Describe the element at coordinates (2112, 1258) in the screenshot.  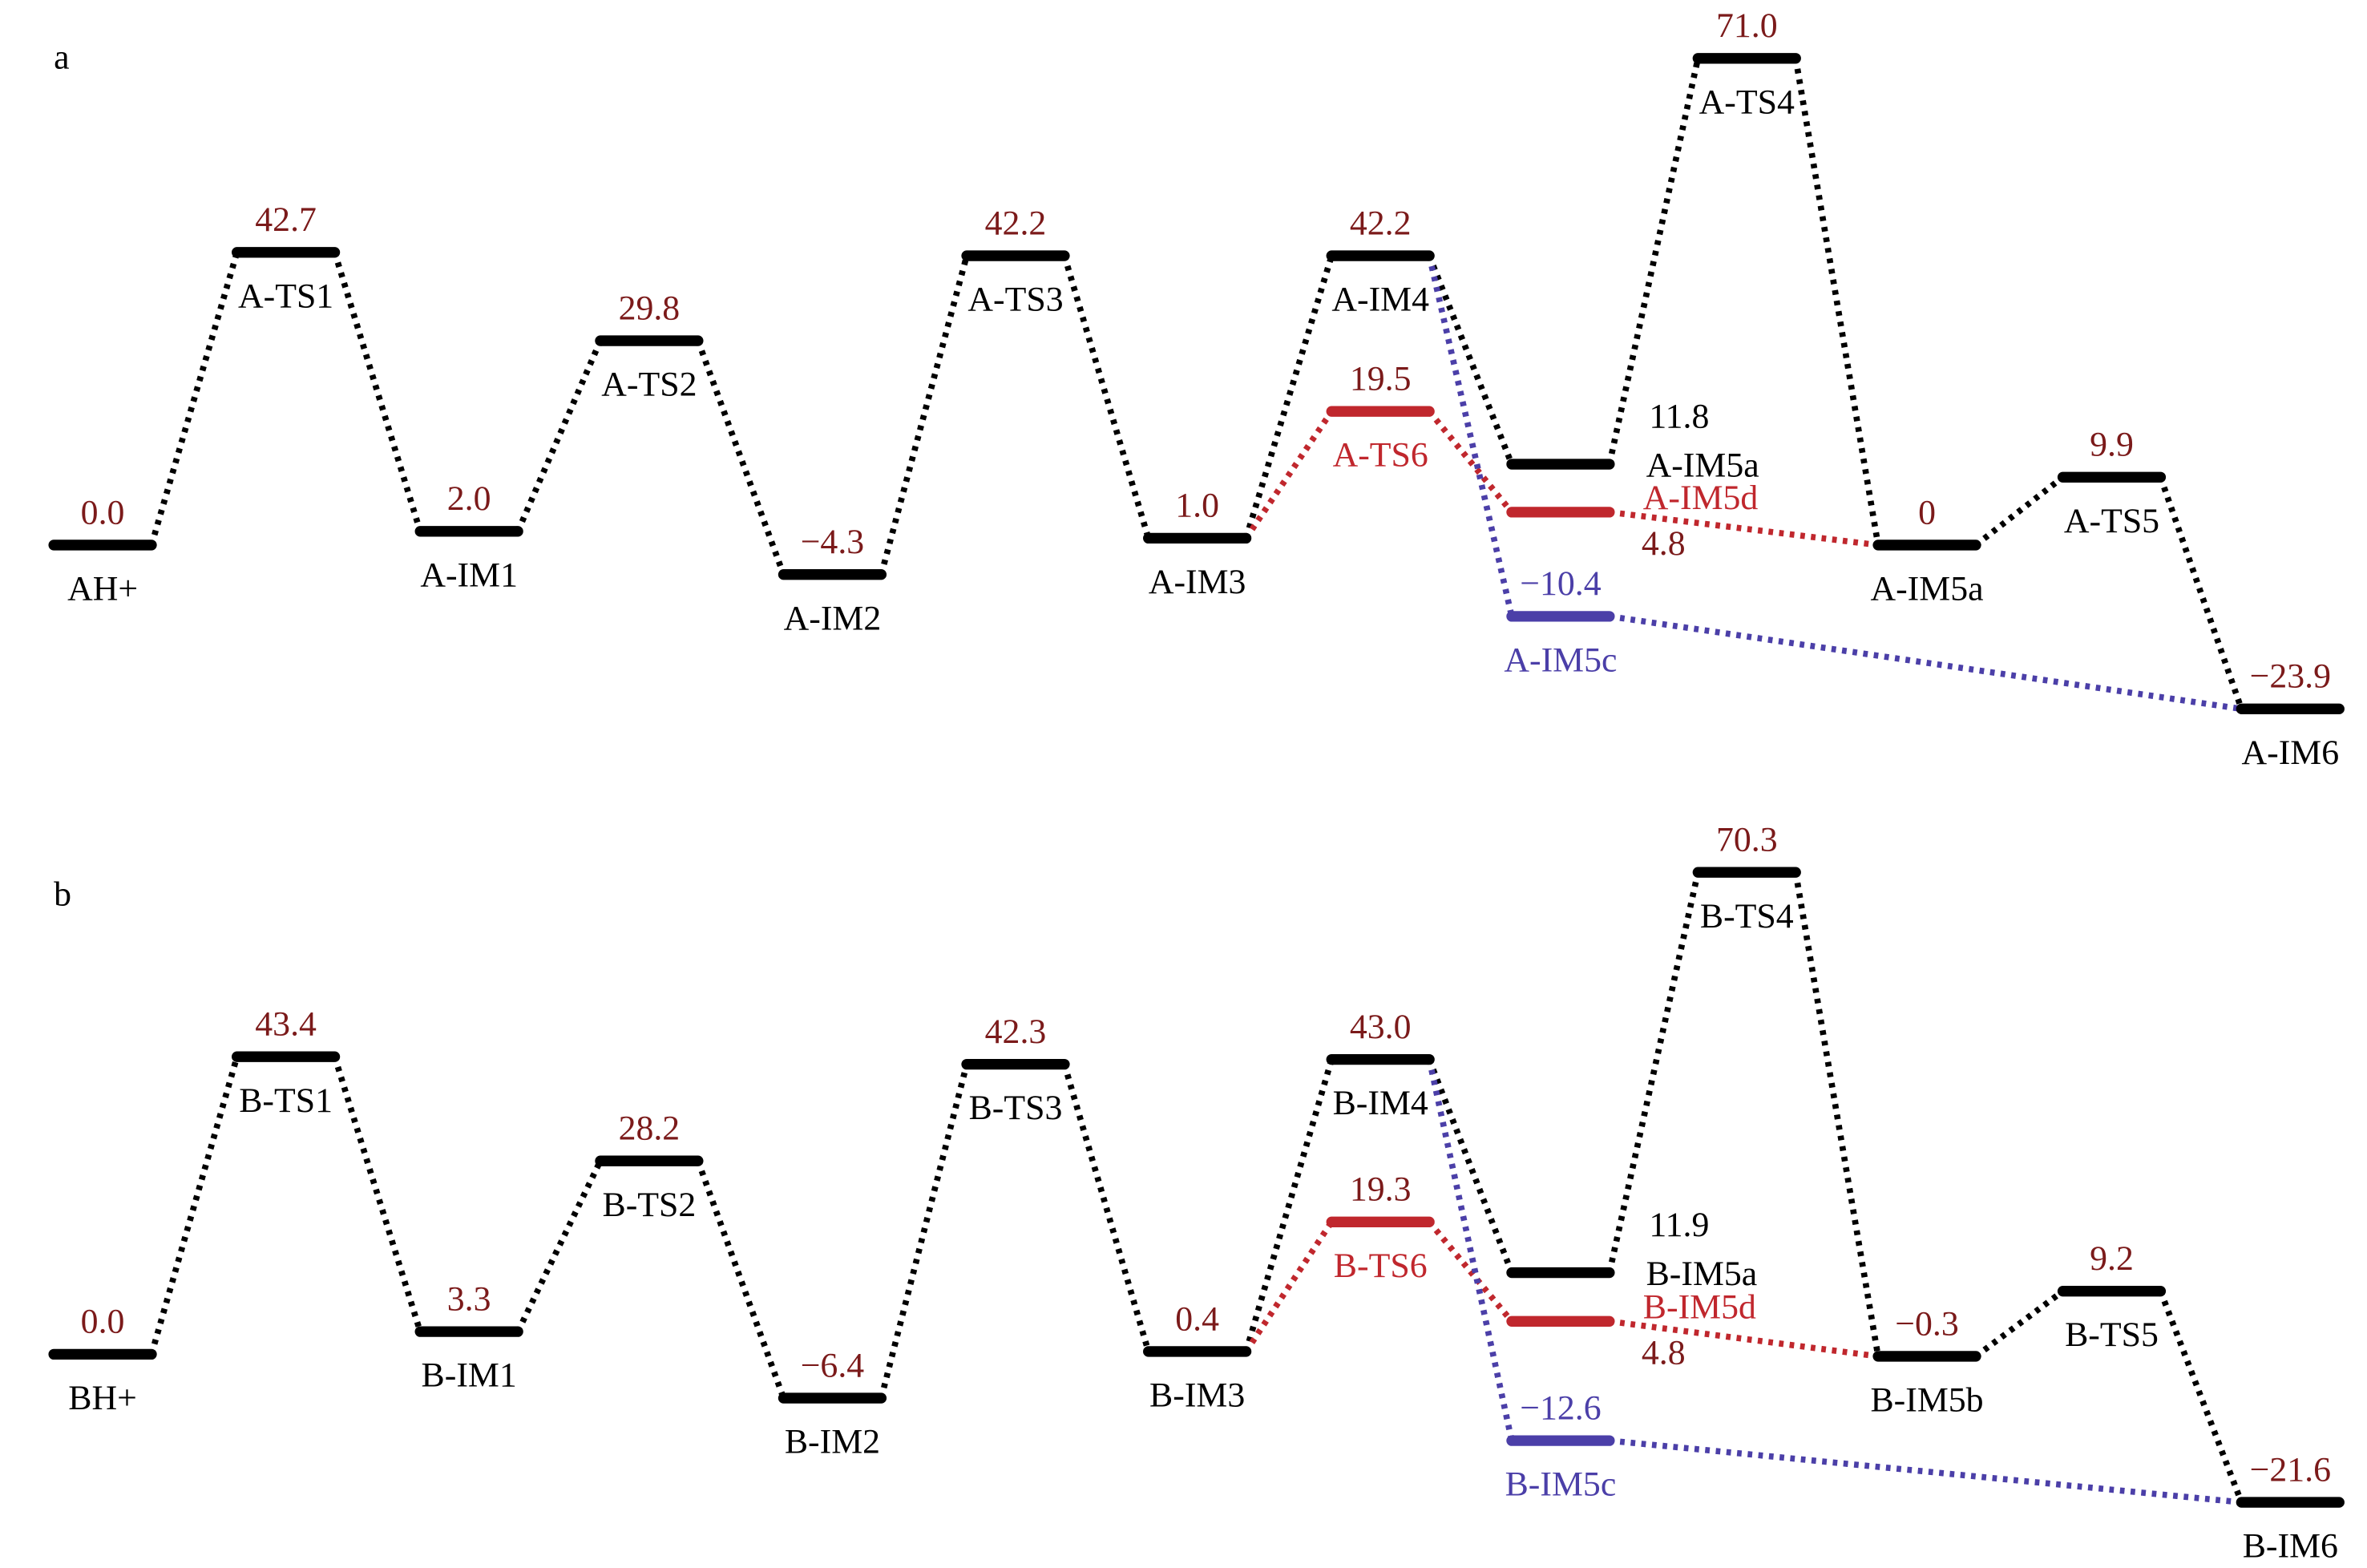
I see `energy-value: 9.2` at that location.